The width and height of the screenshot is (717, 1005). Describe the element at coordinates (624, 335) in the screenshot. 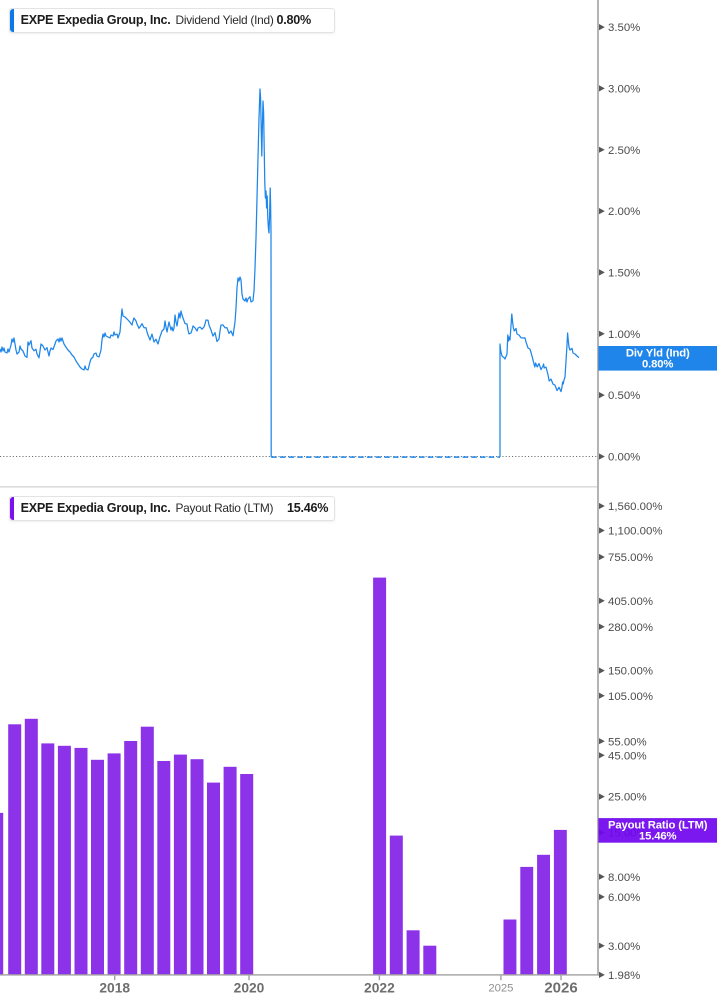

I see `svg-text: 1.00%` at that location.